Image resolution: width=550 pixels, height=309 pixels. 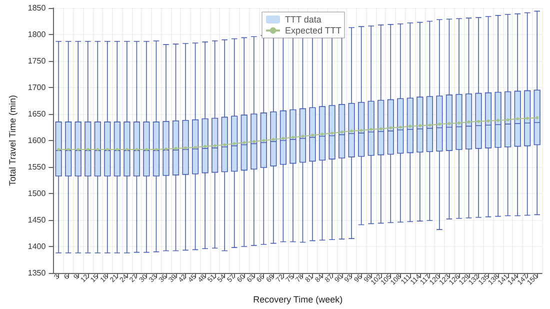 What do you see at coordinates (303, 19) in the screenshot?
I see `legend-label: TTT data` at bounding box center [303, 19].